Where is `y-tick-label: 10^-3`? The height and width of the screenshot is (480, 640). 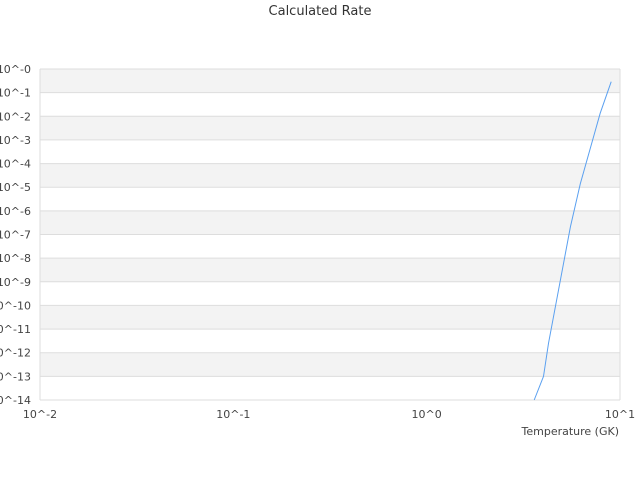 y-tick-label: 10^-3 is located at coordinates (15, 140).